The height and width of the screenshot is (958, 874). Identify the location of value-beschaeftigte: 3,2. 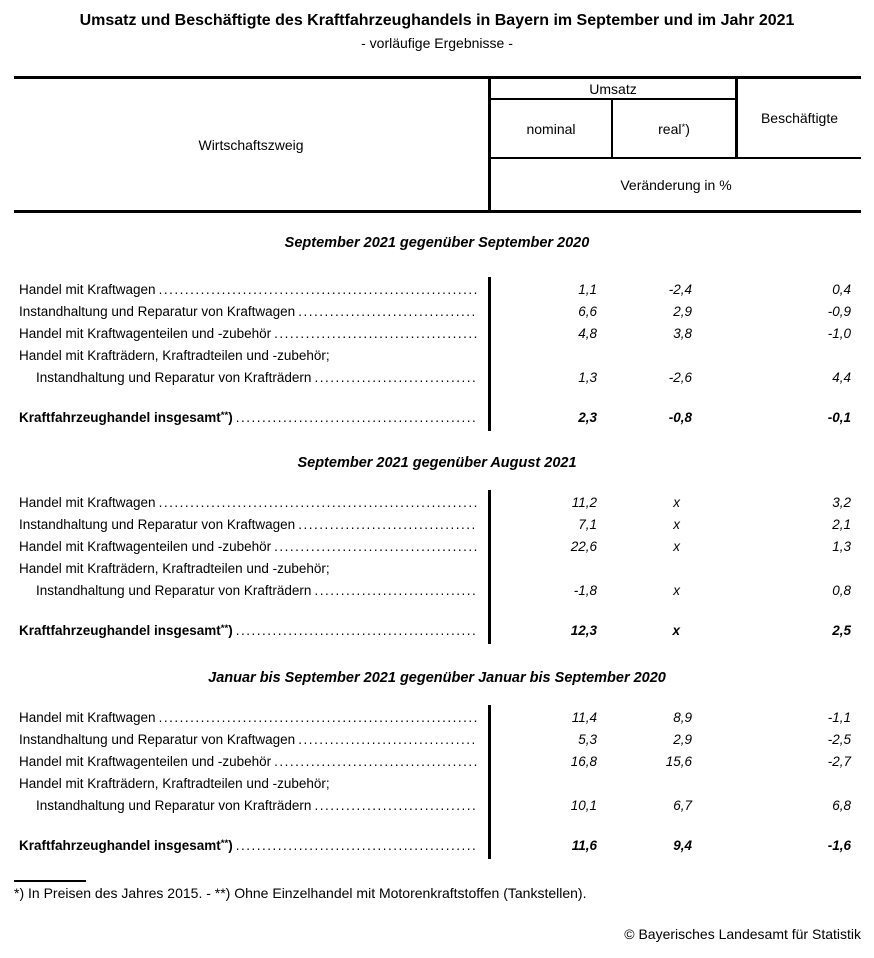
(841, 502).